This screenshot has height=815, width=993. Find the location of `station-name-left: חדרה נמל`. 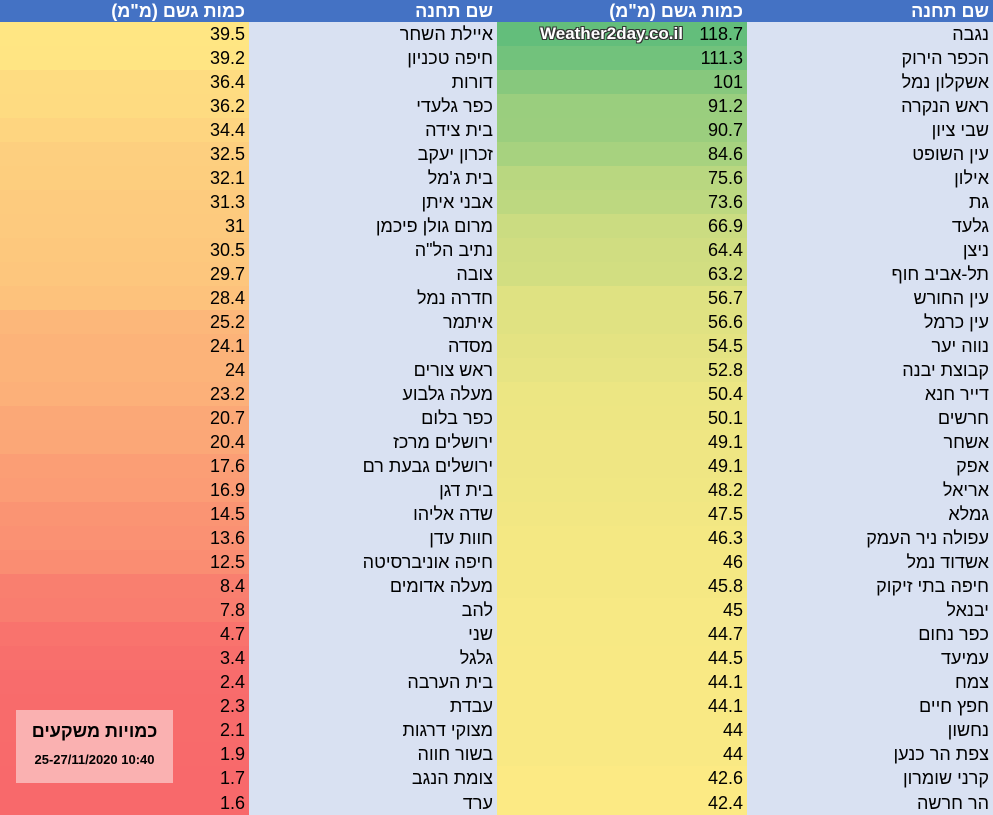

station-name-left: חדרה נמל is located at coordinates (373, 298).